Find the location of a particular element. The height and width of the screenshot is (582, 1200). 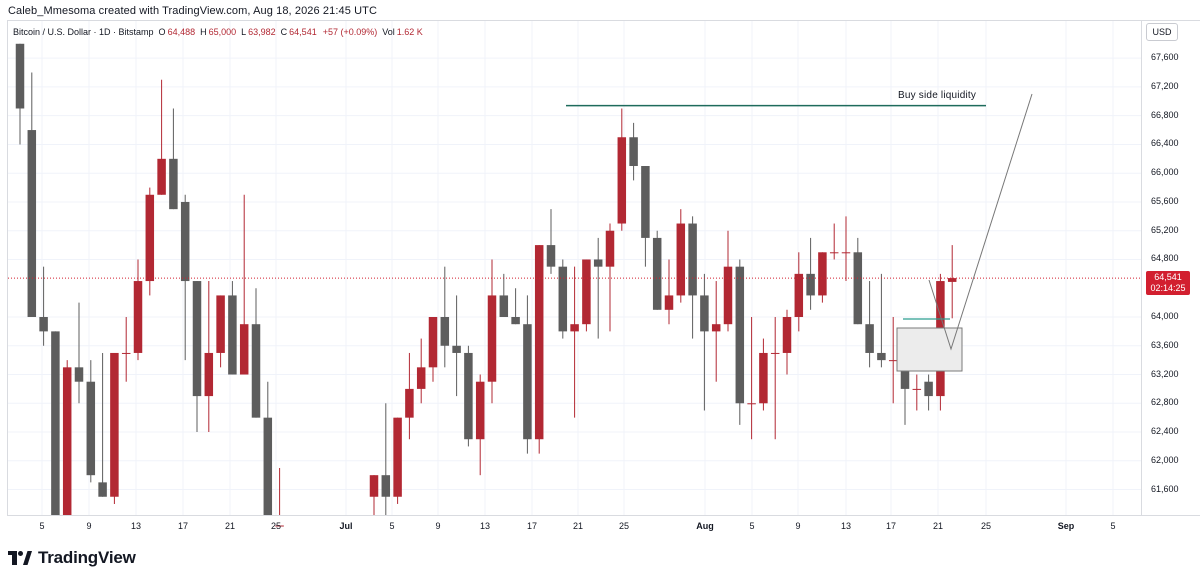

legend-high-label: H is located at coordinates (203, 32).